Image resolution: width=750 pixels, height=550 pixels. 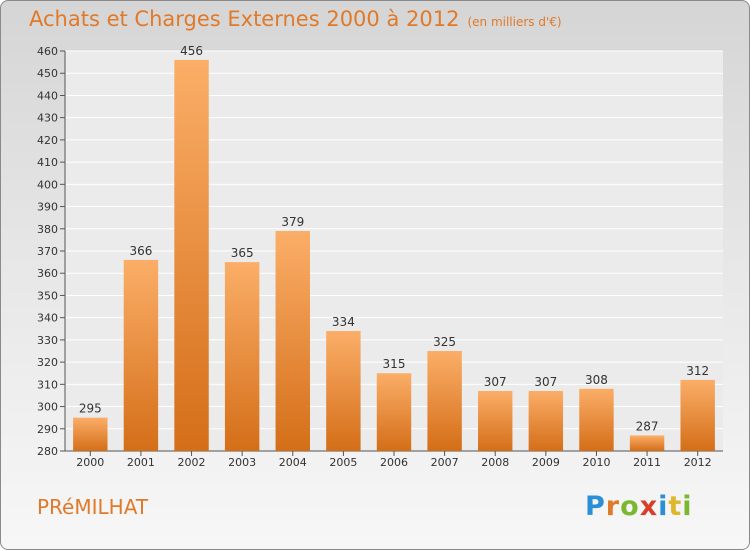 What do you see at coordinates (675, 506) in the screenshot?
I see `logo-letter: t` at bounding box center [675, 506].